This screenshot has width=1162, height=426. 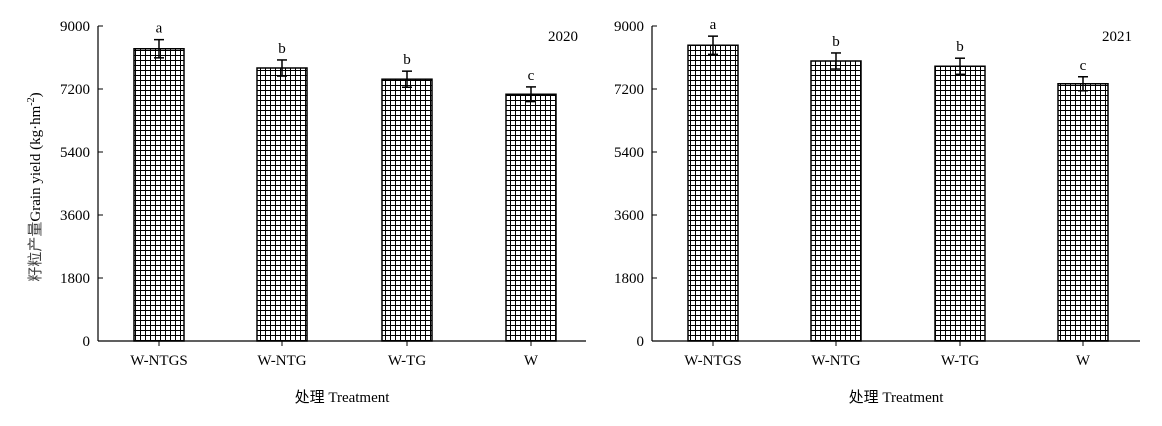 What do you see at coordinates (35, 252) in the screenshot?
I see `y-axis-label-cn: 籽粒产量` at bounding box center [35, 252].